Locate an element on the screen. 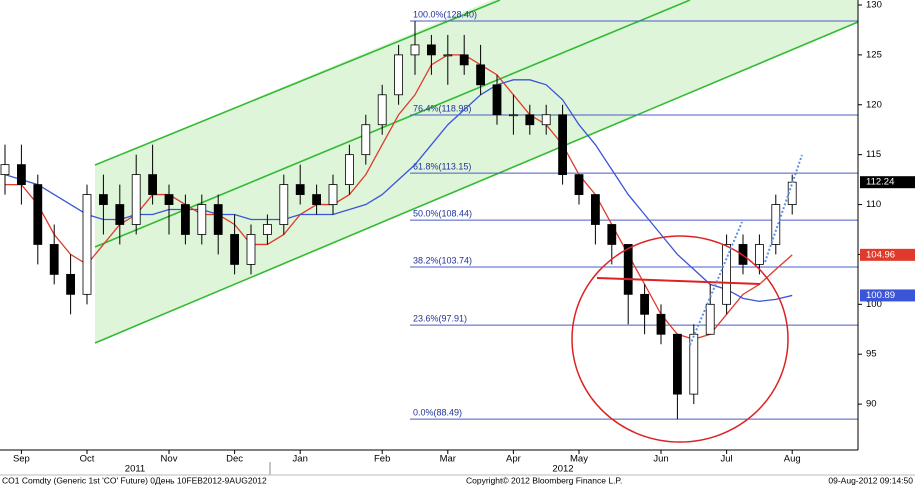  x-tick-label: Jul is located at coordinates (727, 459).